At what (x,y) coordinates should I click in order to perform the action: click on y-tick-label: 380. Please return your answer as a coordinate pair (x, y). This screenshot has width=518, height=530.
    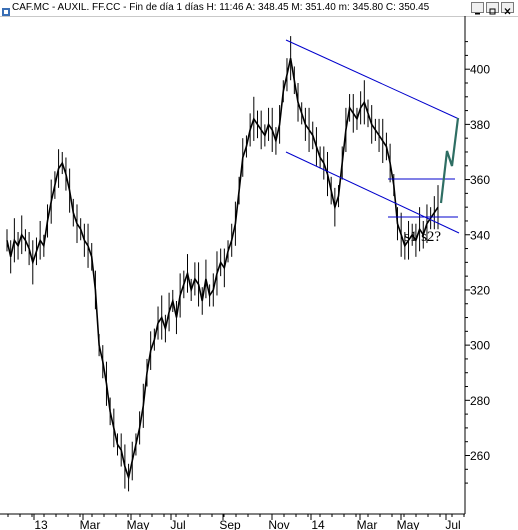
    Looking at the image, I should click on (480, 125).